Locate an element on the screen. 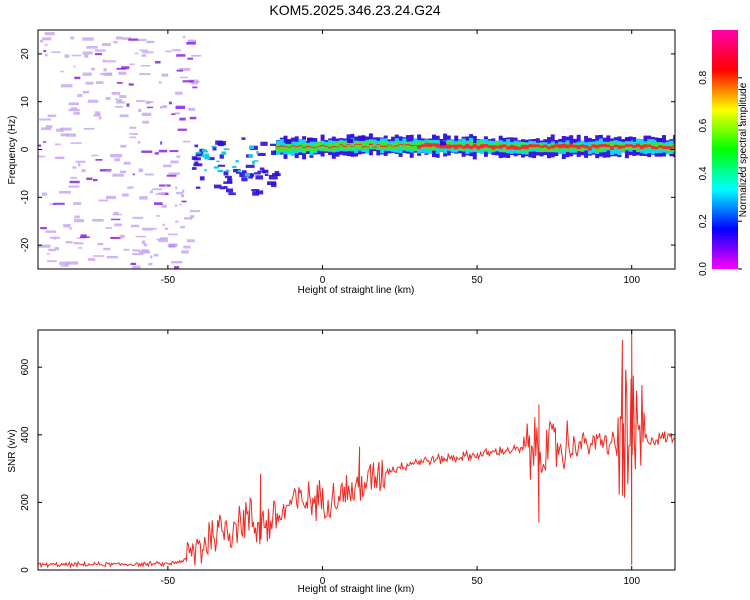  snr-y-tick-label: 400 is located at coordinates (25, 434).